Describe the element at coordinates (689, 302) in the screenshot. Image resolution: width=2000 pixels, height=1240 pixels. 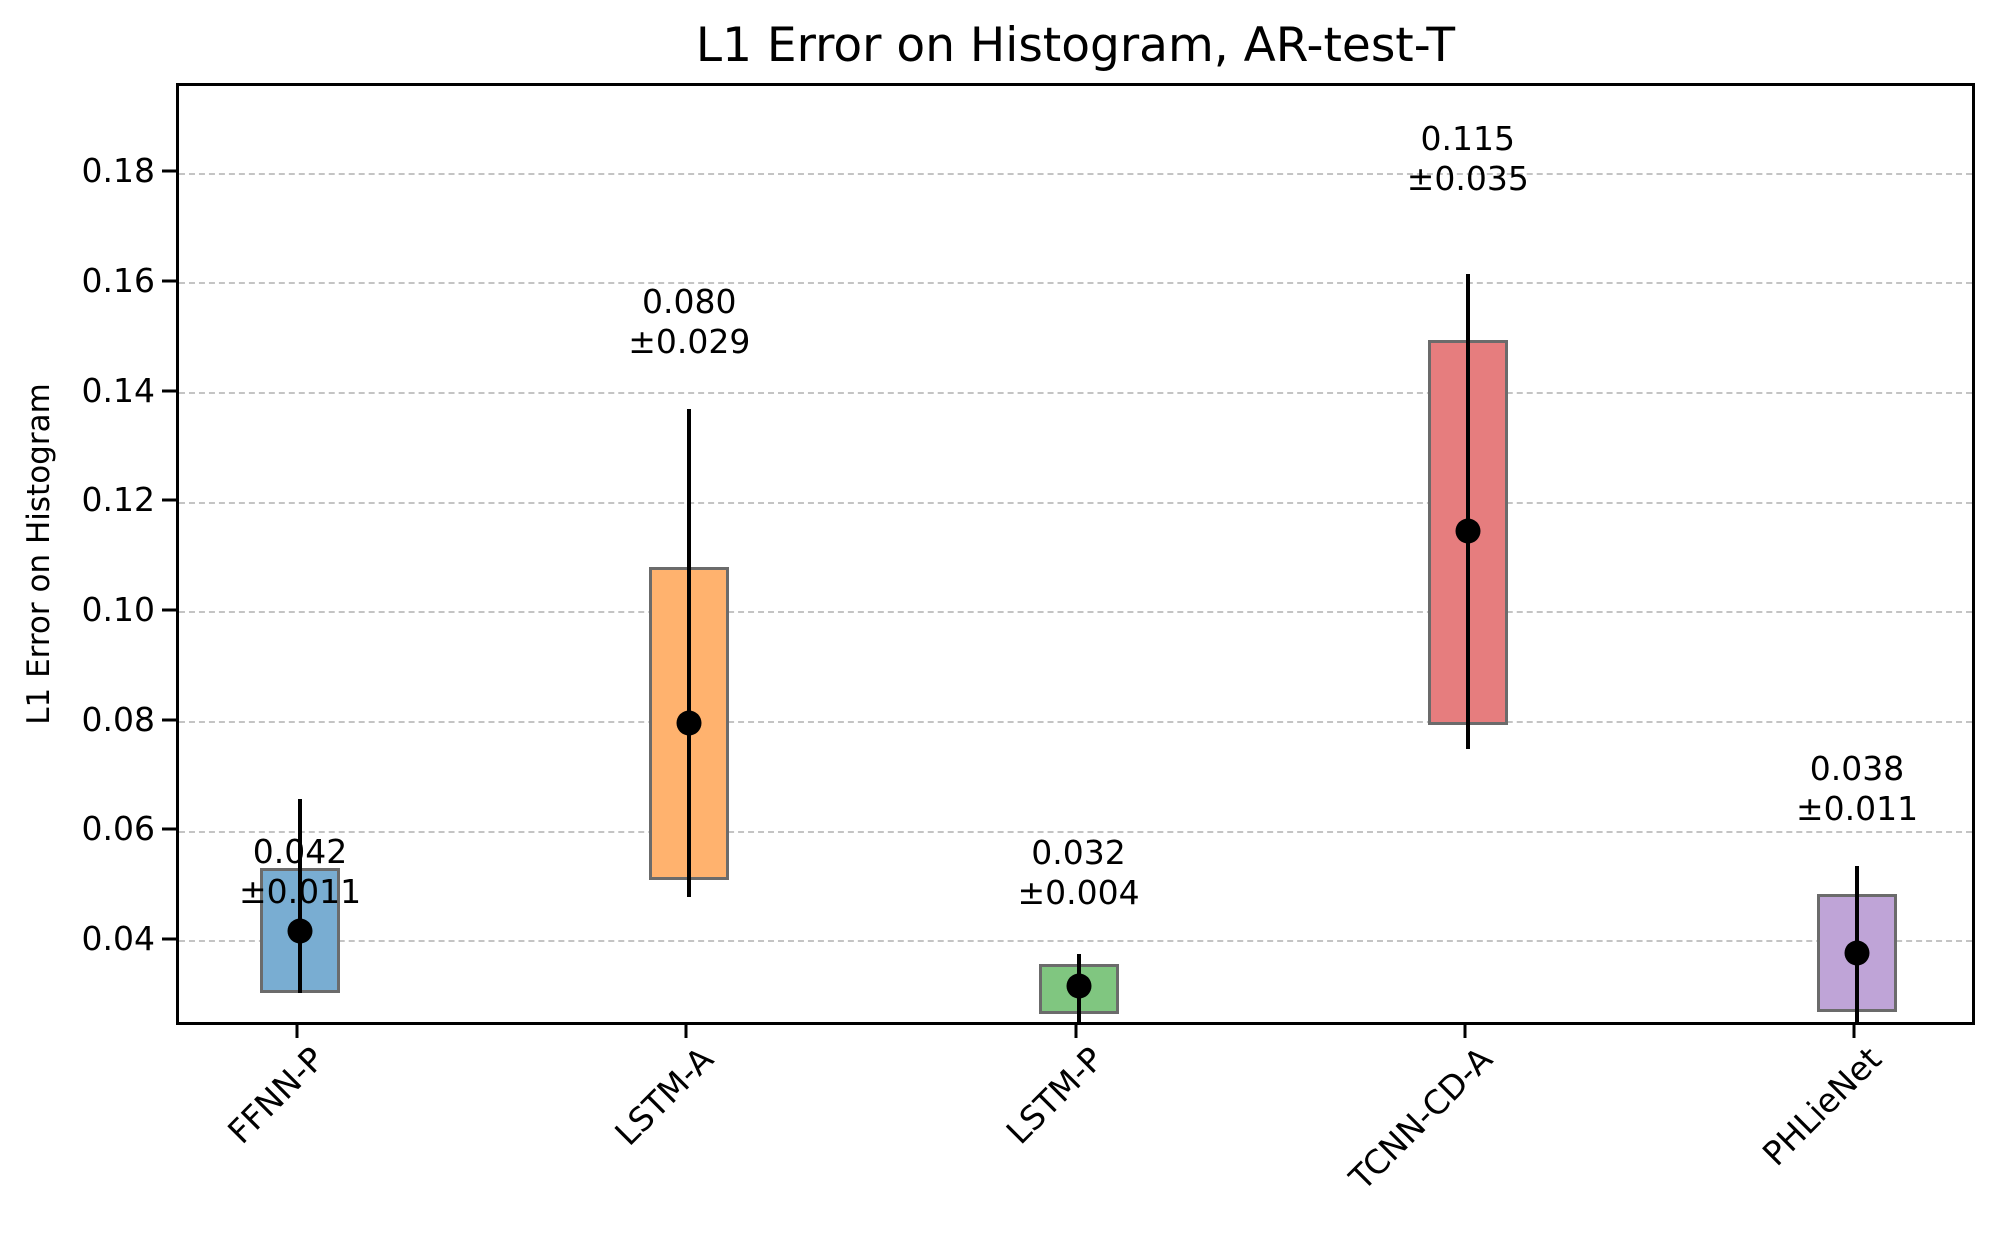
I see `mean-label: 0.080` at that location.